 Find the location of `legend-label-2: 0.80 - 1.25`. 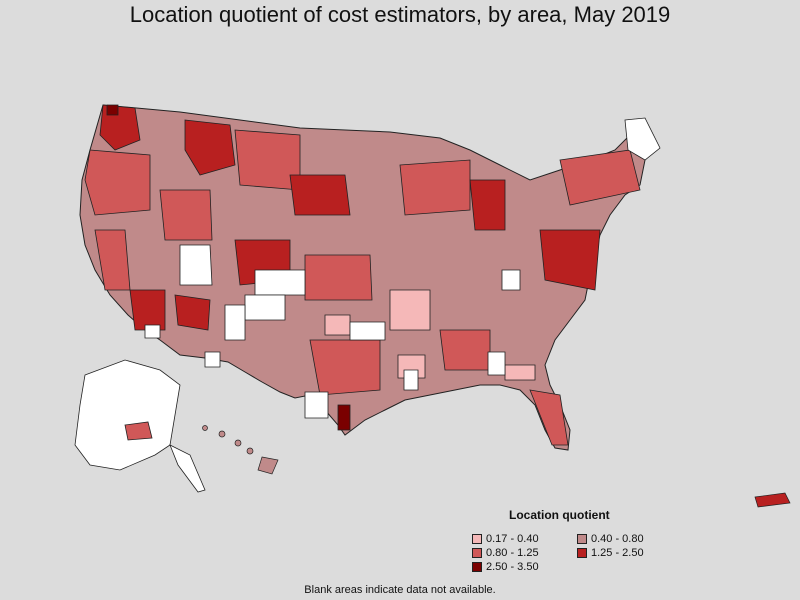

legend-label-2: 0.80 - 1.25 is located at coordinates (512, 553).